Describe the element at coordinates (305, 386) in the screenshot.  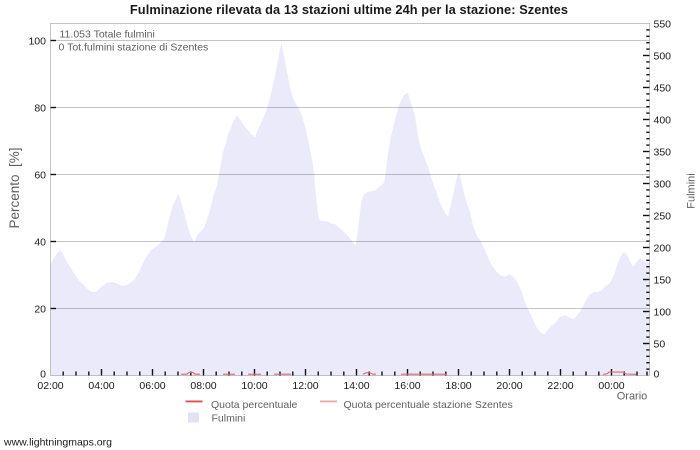
I see `svg-text: 12:00` at that location.